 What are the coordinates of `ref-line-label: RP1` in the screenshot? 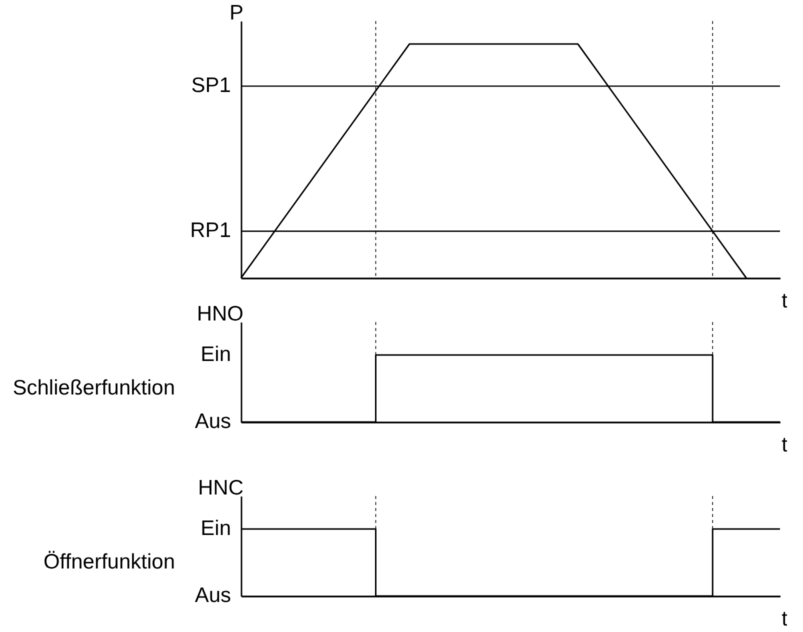 It's located at (210, 230).